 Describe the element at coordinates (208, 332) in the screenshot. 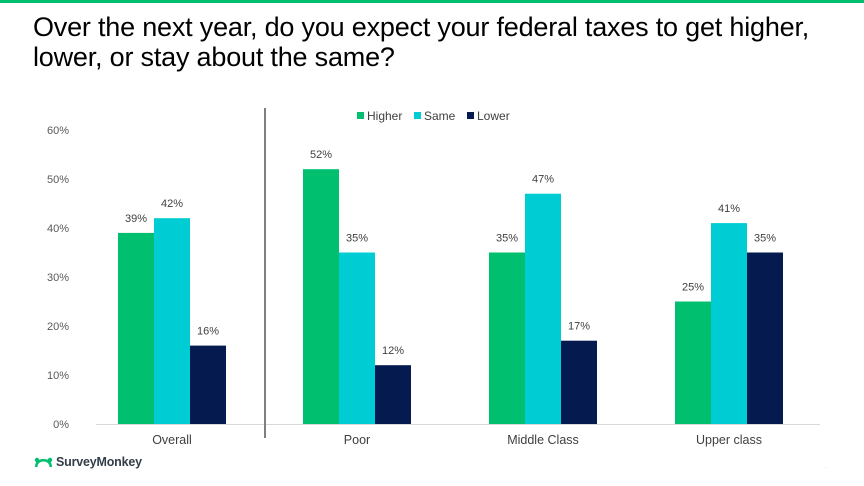

I see `data-label: 16%` at that location.